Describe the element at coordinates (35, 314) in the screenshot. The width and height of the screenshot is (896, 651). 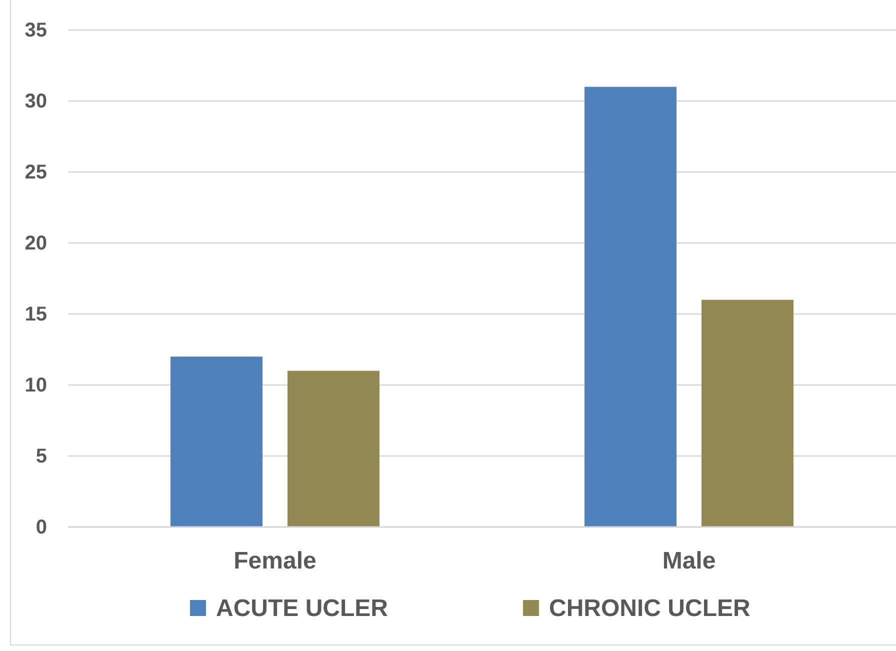
I see `y-tick-label: 15` at that location.